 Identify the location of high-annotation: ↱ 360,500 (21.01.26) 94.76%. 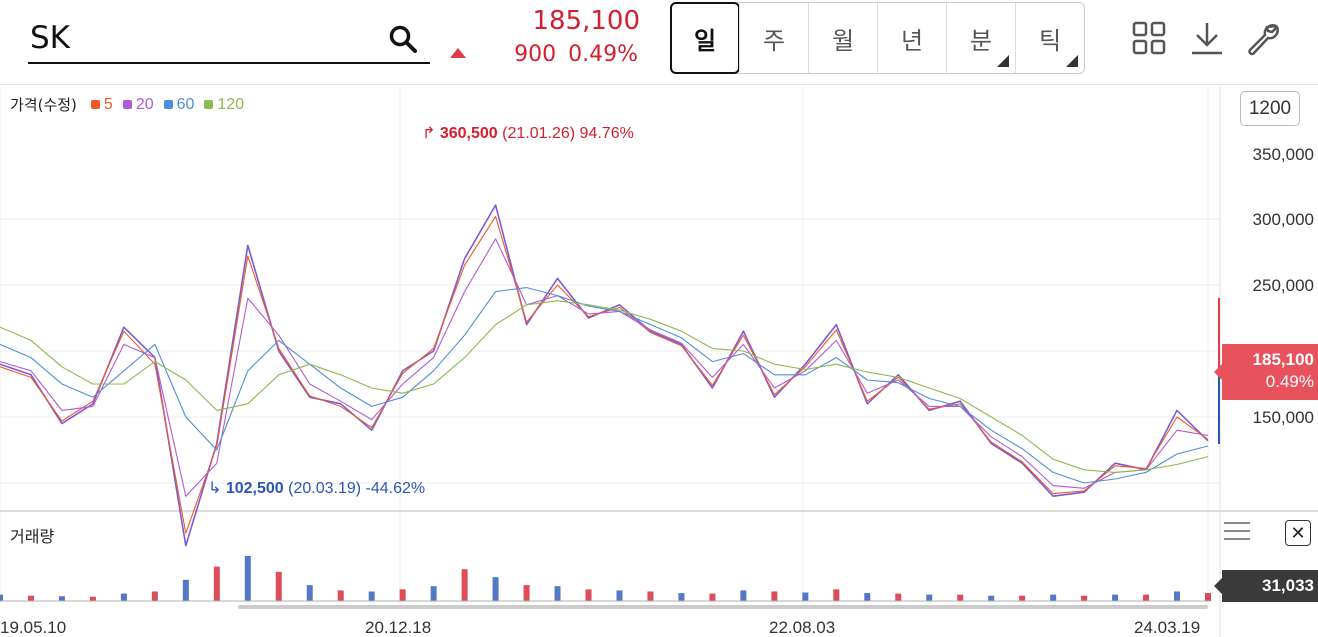
(528, 133).